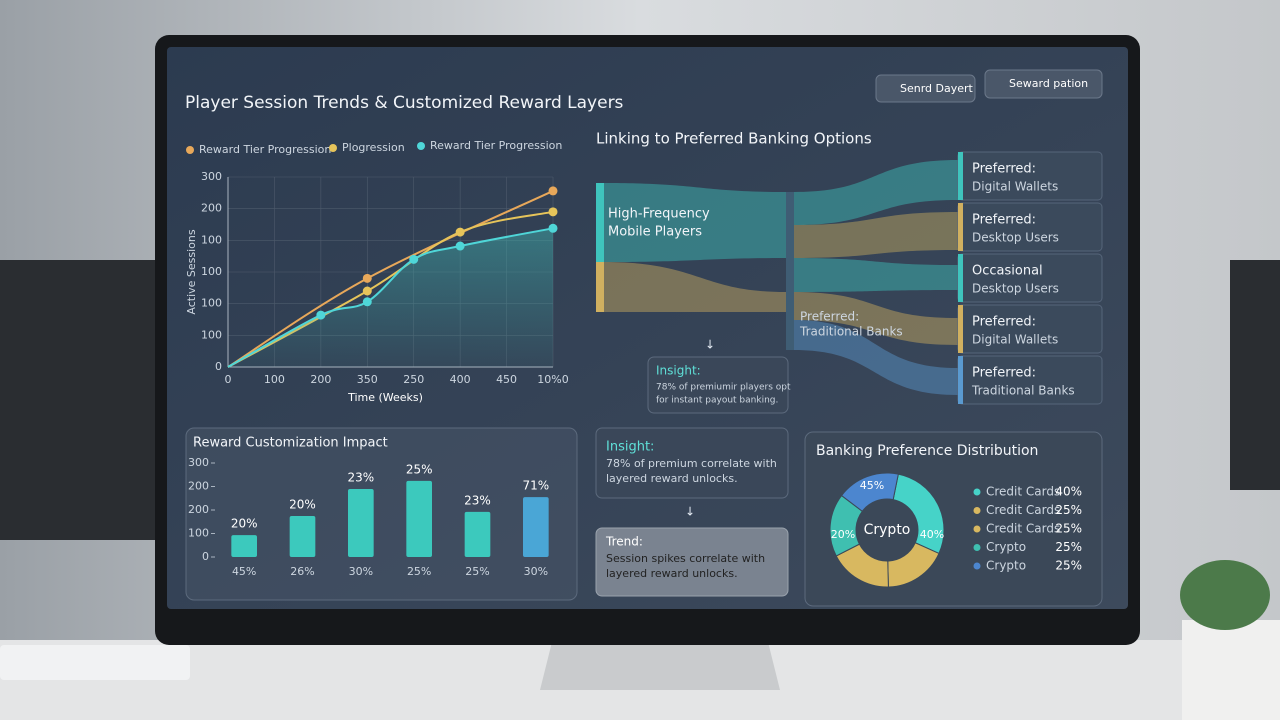 Image resolution: width=1280 pixels, height=724 pixels. I want to click on series-line, so click(390, 297).